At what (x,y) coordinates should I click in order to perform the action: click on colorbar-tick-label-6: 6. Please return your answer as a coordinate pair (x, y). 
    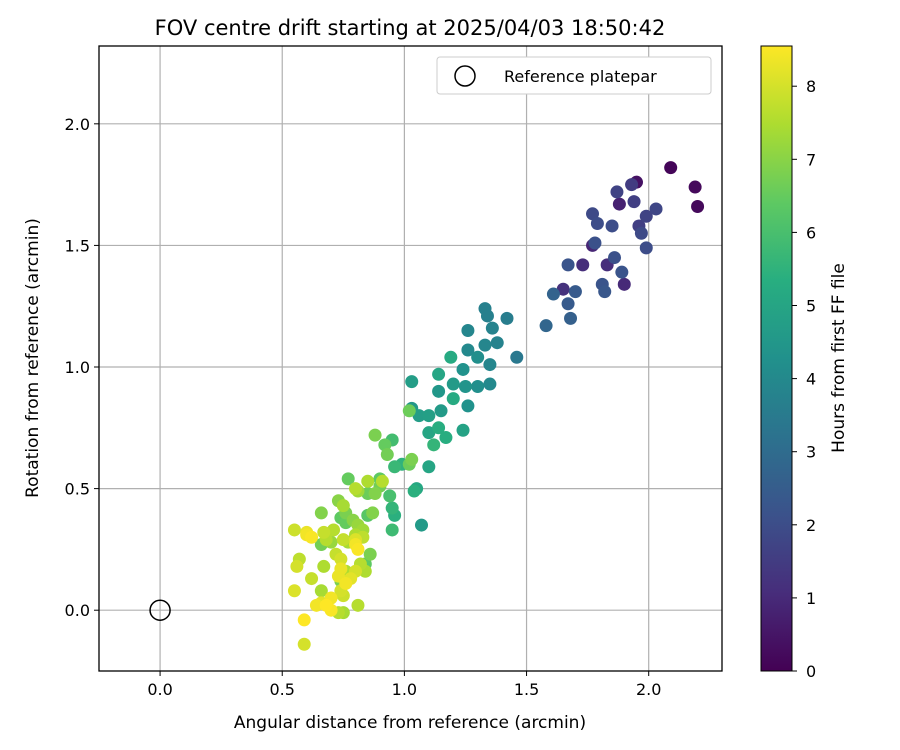
    Looking at the image, I should click on (811, 232).